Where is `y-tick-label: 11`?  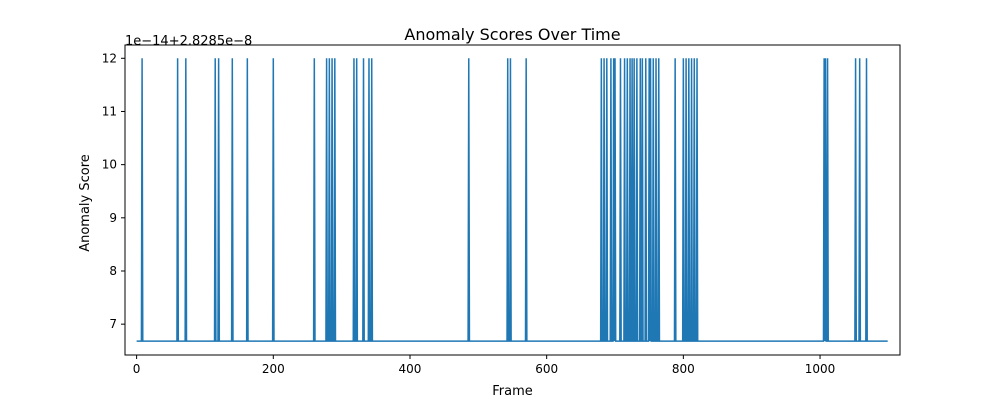 y-tick-label: 11 is located at coordinates (109, 111).